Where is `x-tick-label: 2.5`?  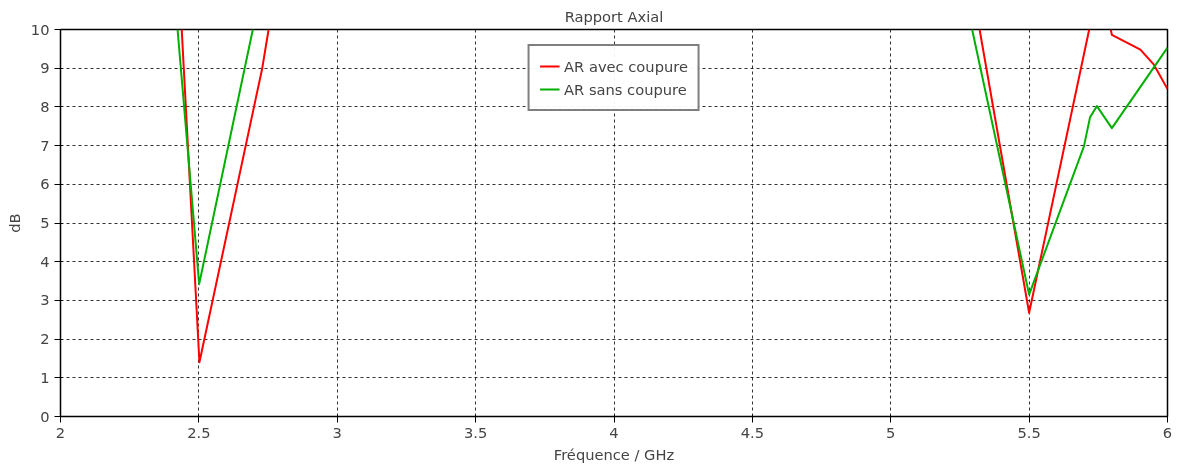 x-tick-label: 2.5 is located at coordinates (199, 432).